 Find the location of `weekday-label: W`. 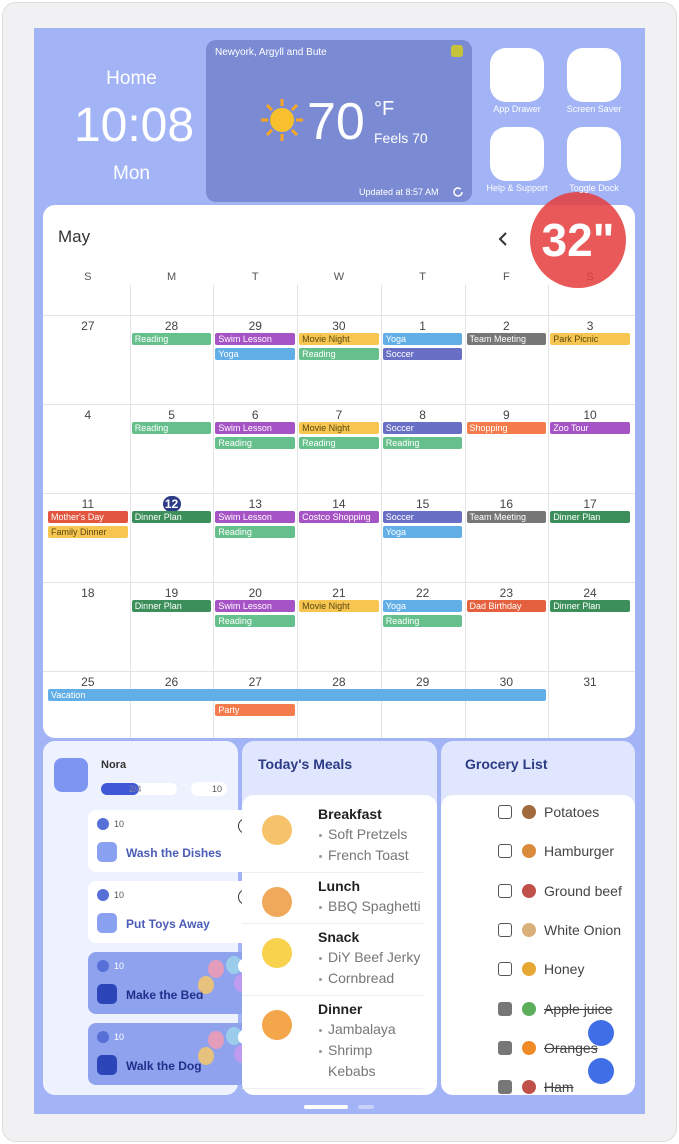

weekday-label: W is located at coordinates (339, 277).